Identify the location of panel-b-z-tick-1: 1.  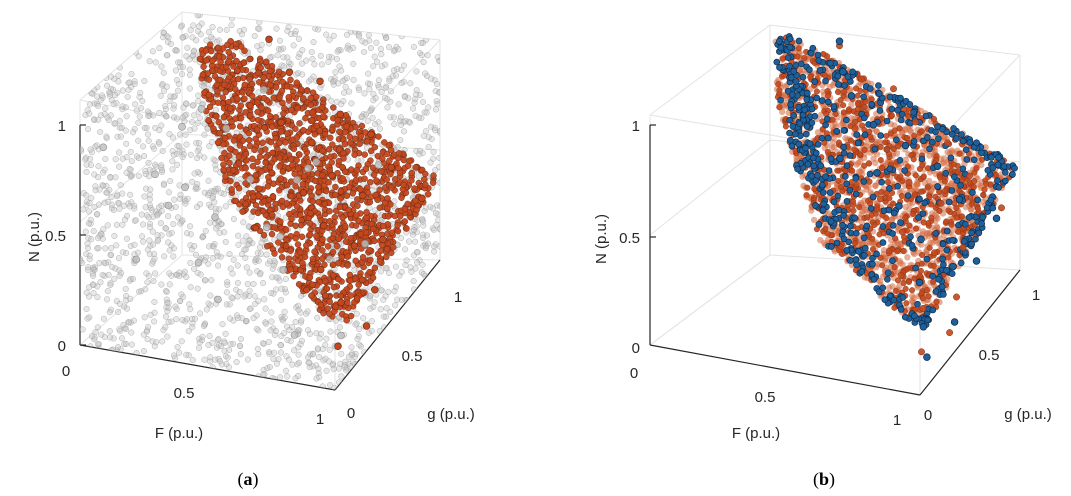
(636, 126).